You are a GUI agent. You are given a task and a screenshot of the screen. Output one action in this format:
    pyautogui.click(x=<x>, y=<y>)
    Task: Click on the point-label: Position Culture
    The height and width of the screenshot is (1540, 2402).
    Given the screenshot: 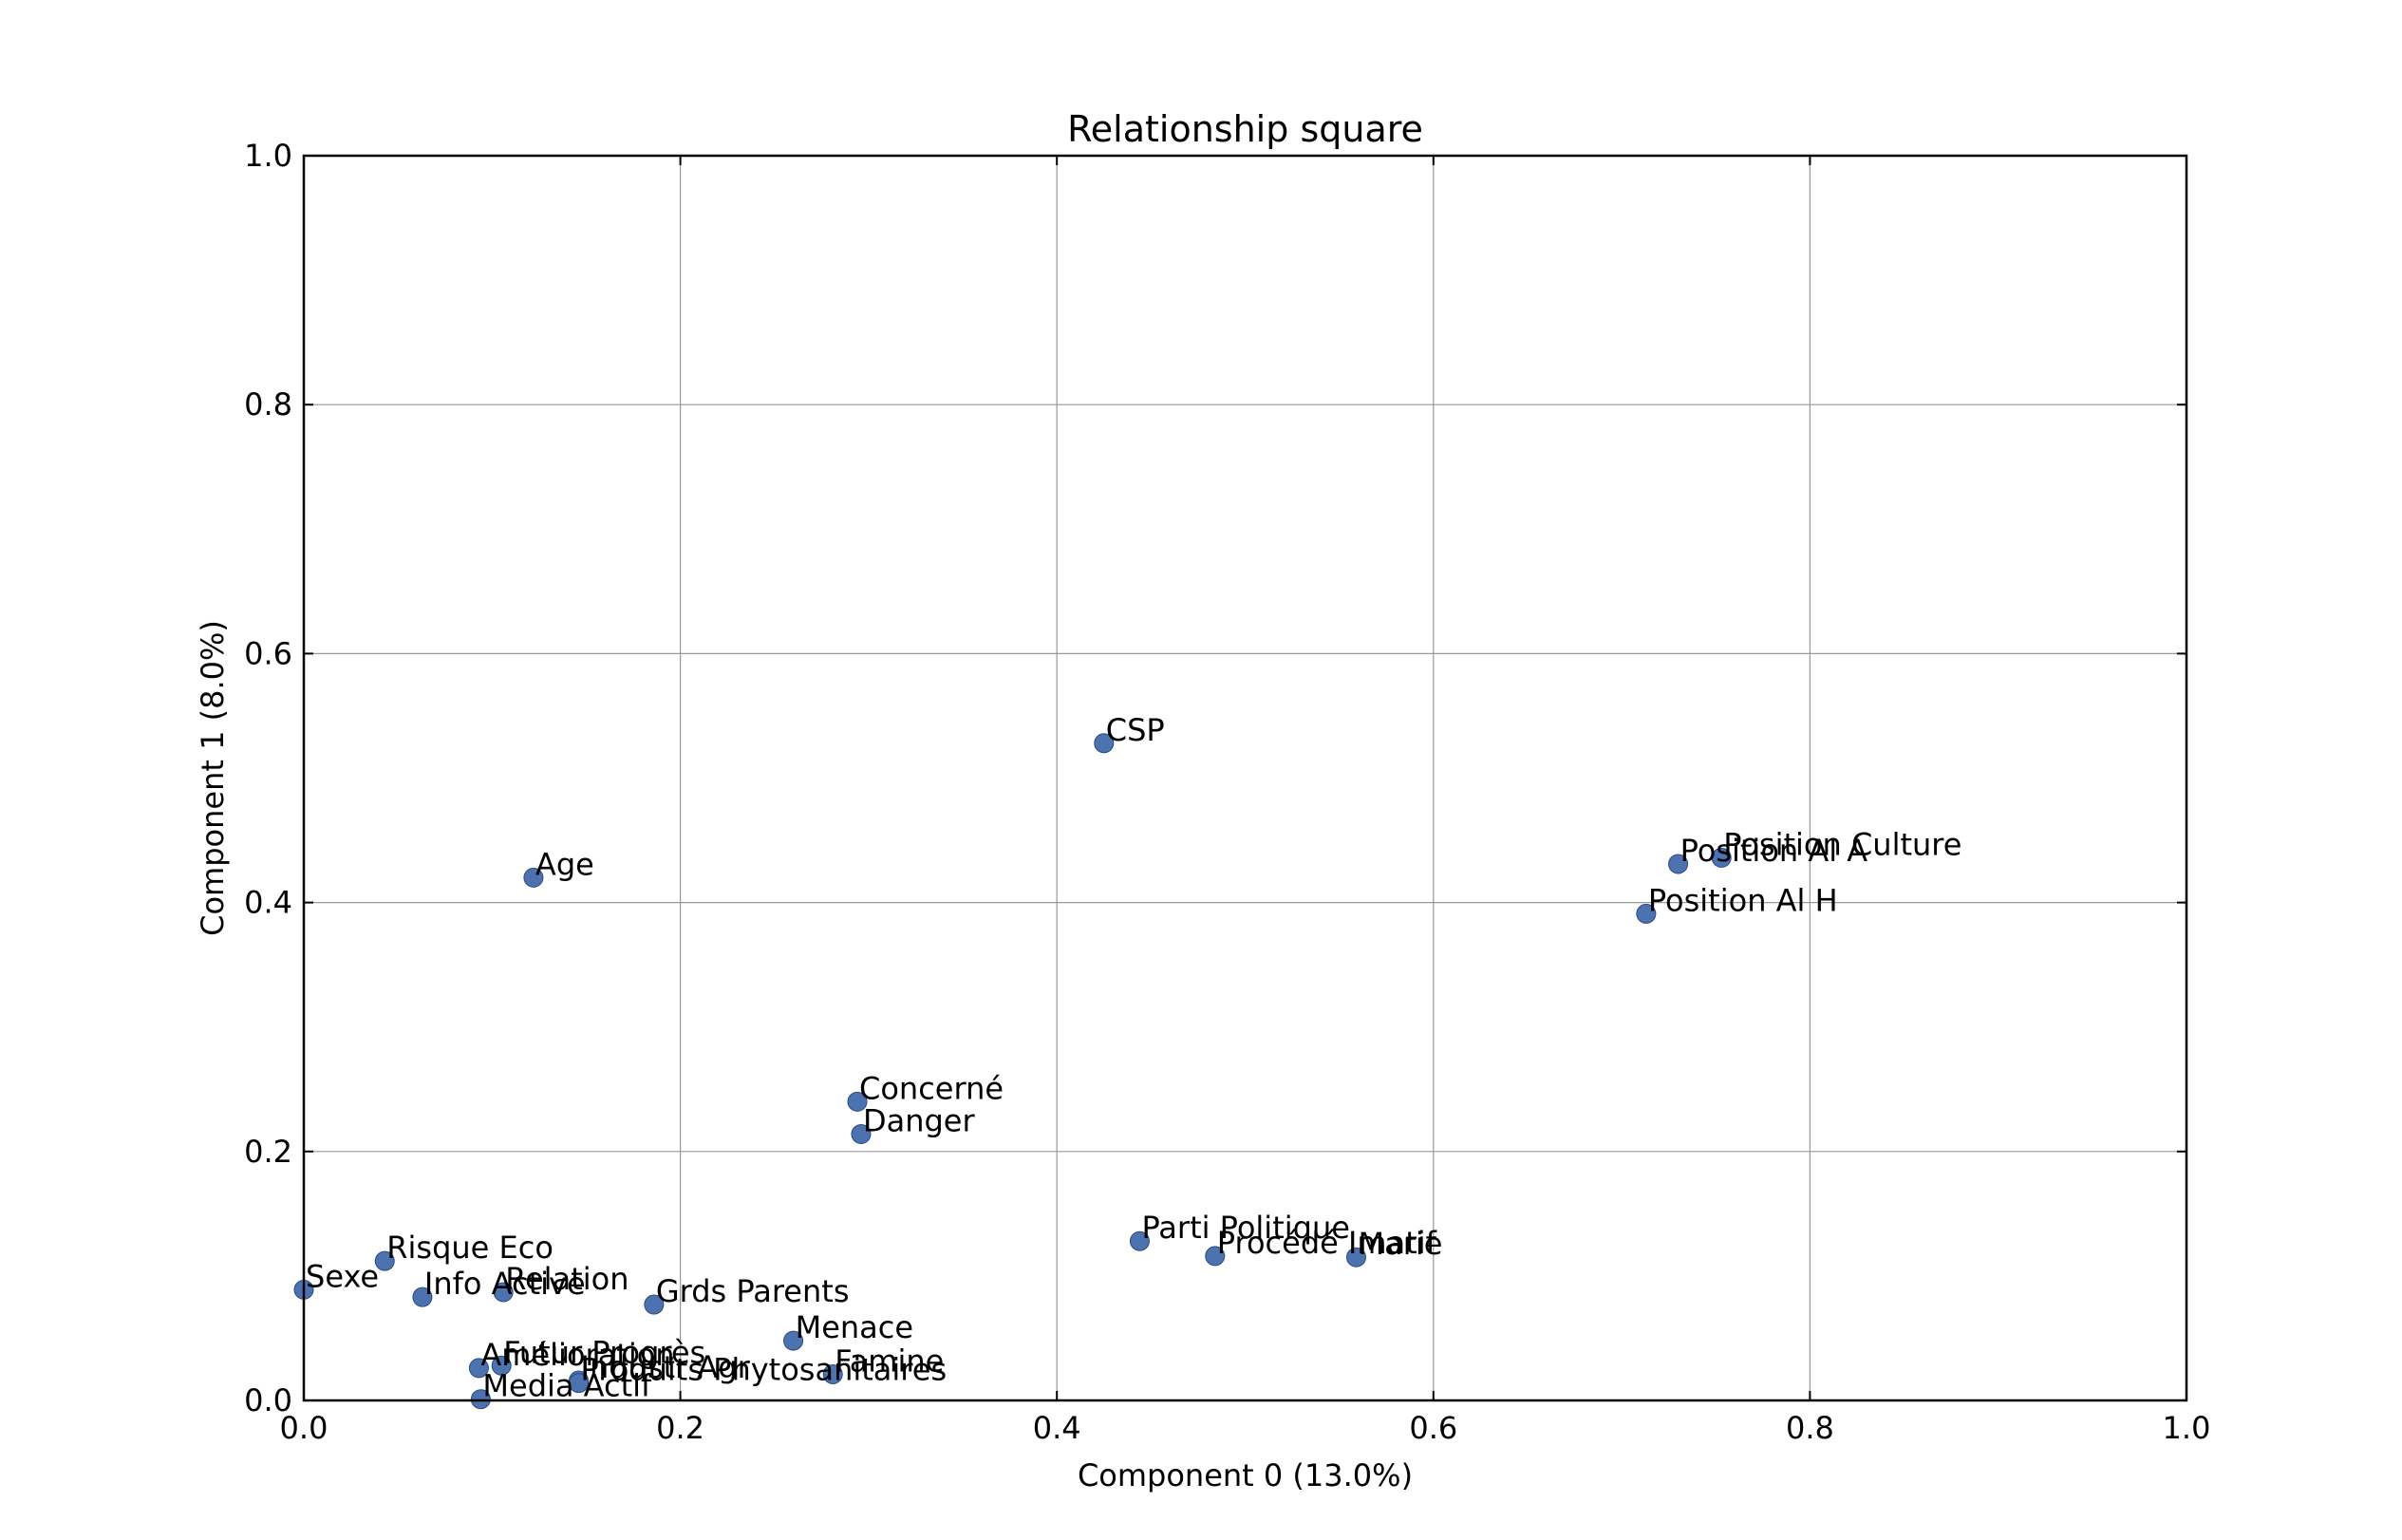 What is the action you would take?
    pyautogui.click(x=1842, y=844)
    